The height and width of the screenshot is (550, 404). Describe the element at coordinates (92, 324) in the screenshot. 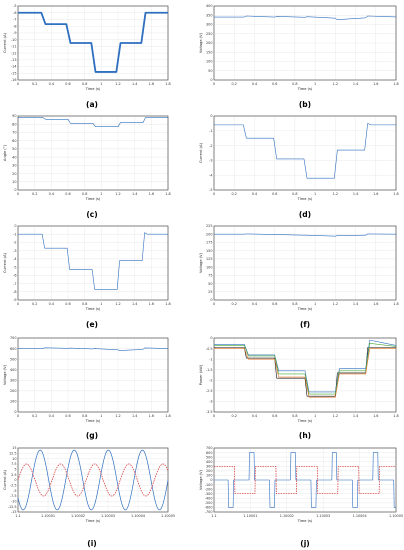

I see `panel-caption: (e)` at that location.